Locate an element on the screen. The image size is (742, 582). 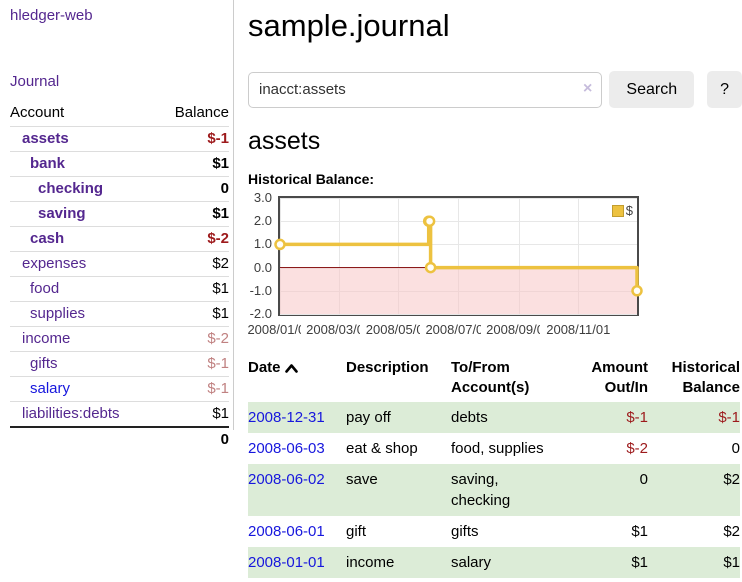
register-header-accounts: To/From Account(s) is located at coordinates (490, 377).